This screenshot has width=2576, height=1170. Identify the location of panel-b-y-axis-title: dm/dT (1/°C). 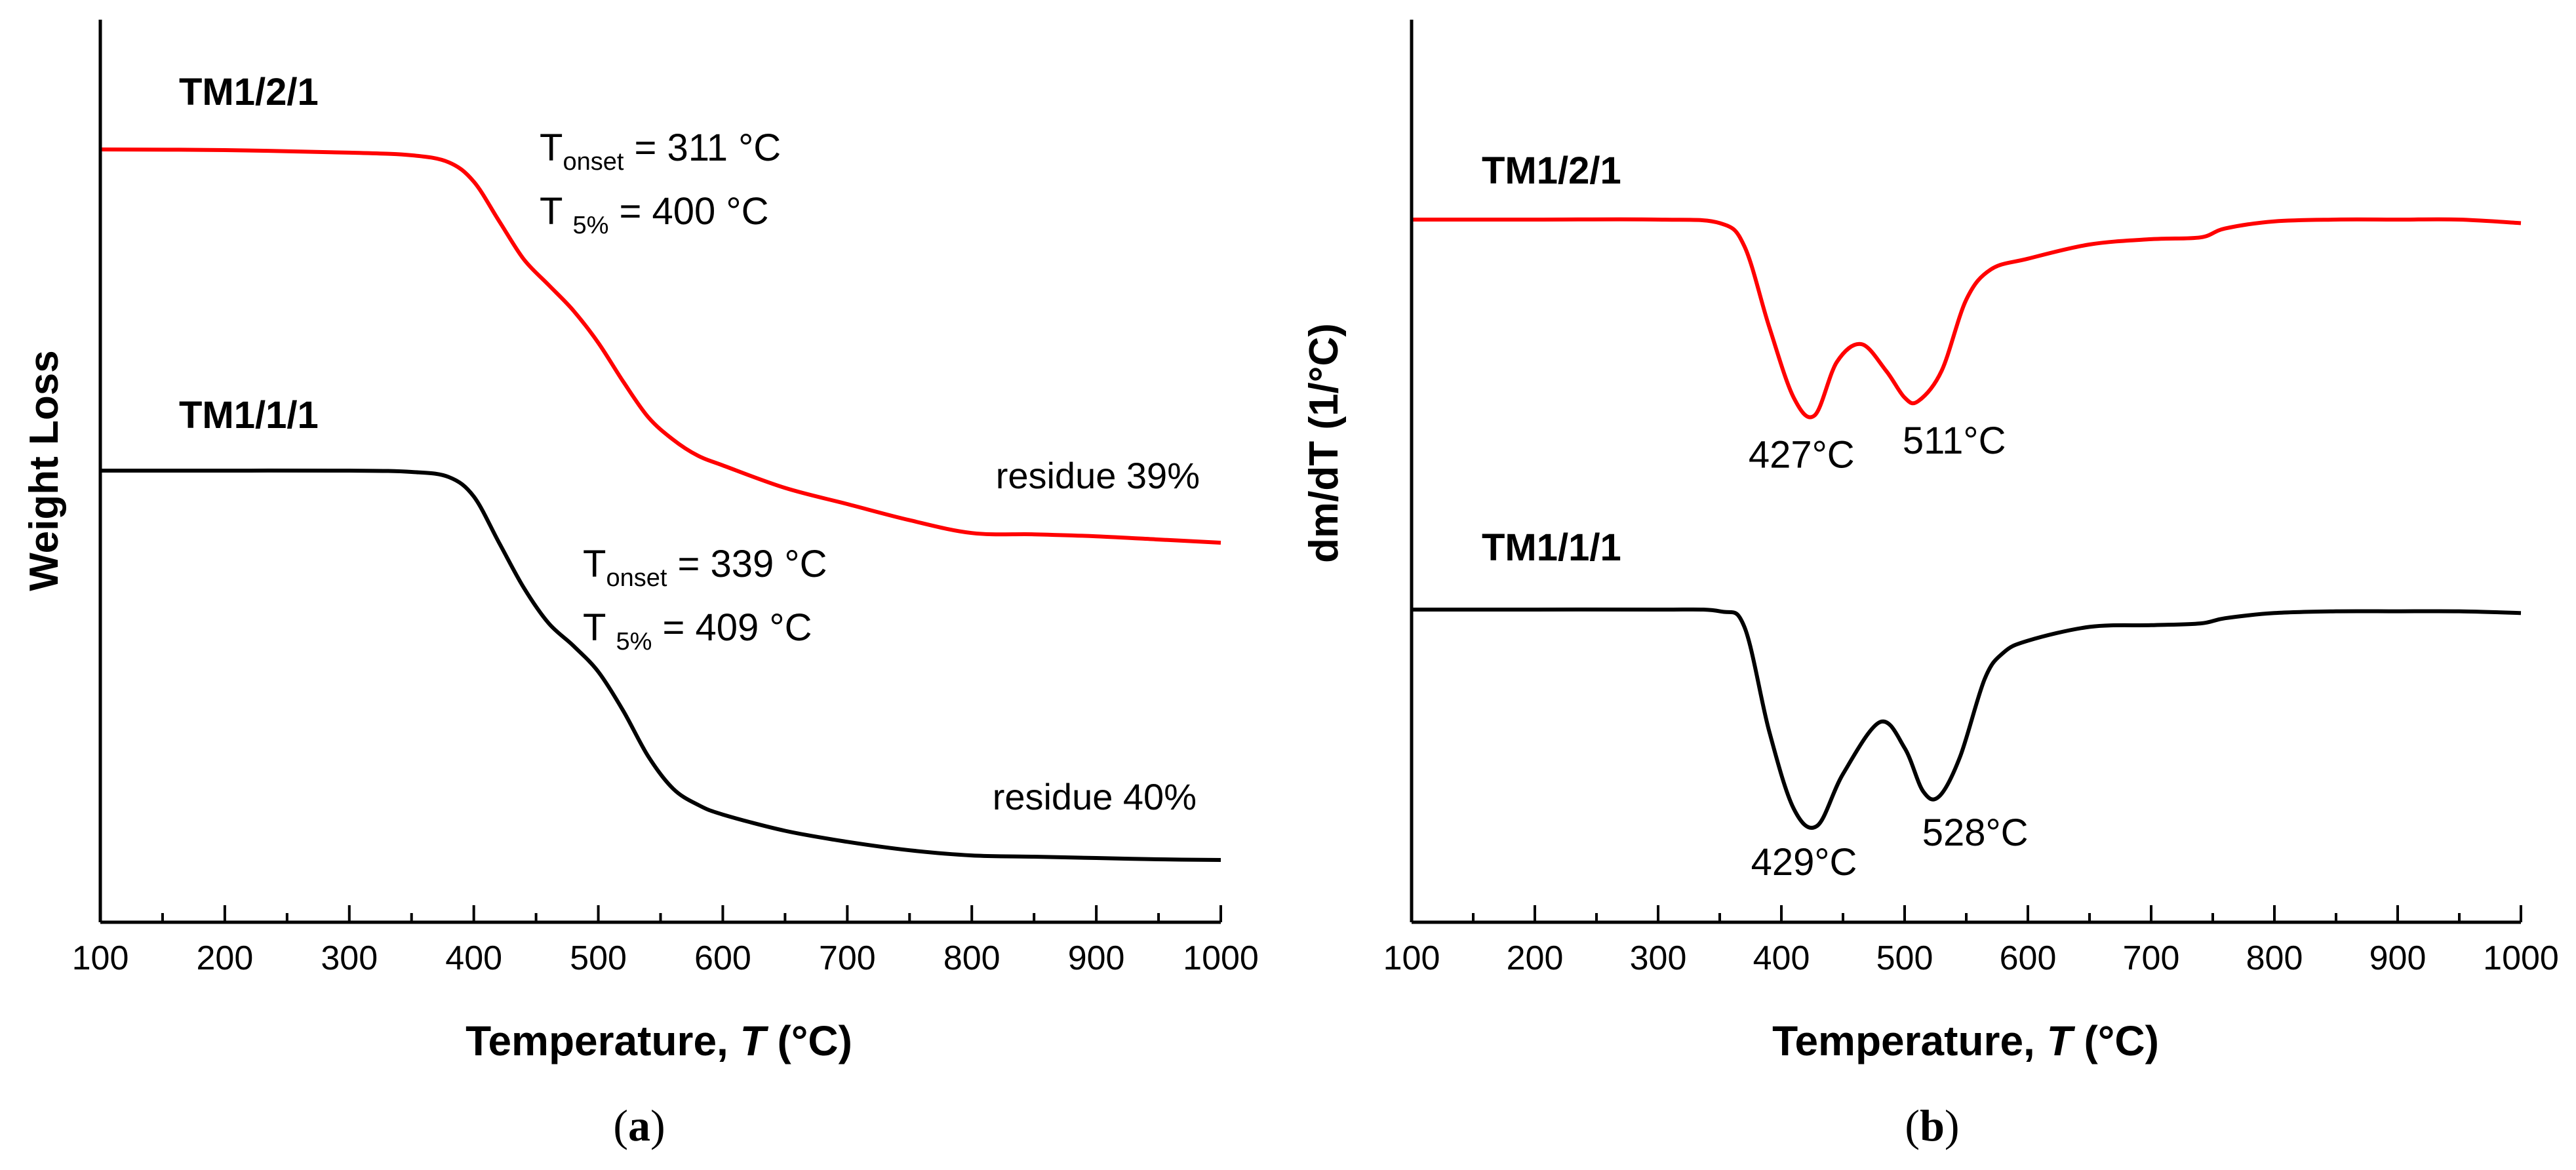
(1324, 443).